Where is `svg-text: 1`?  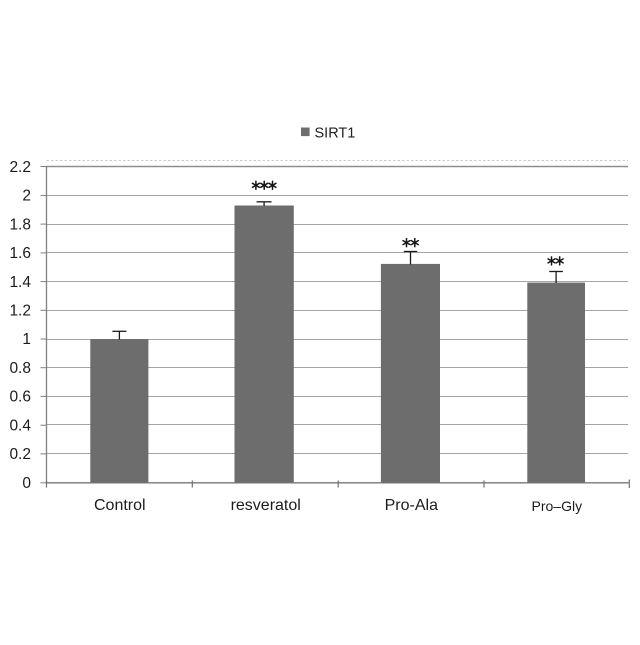 svg-text: 1 is located at coordinates (26, 339).